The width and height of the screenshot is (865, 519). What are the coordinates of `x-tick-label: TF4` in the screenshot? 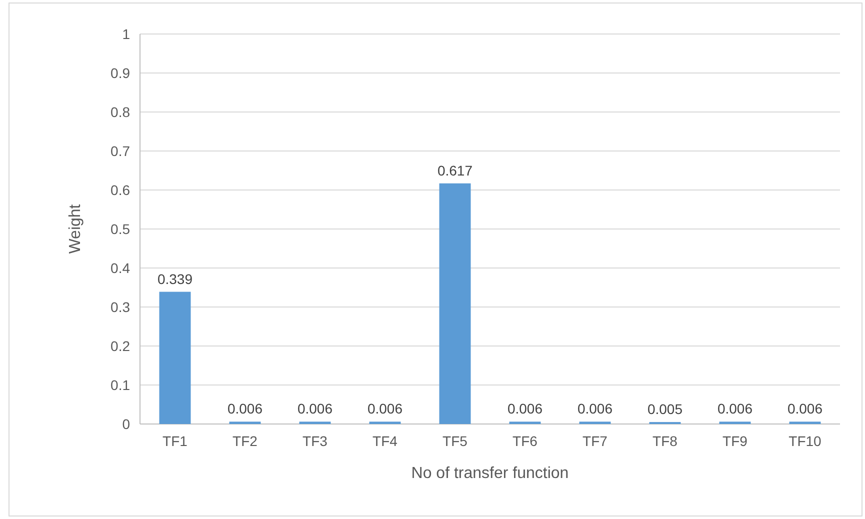 It's located at (385, 441).